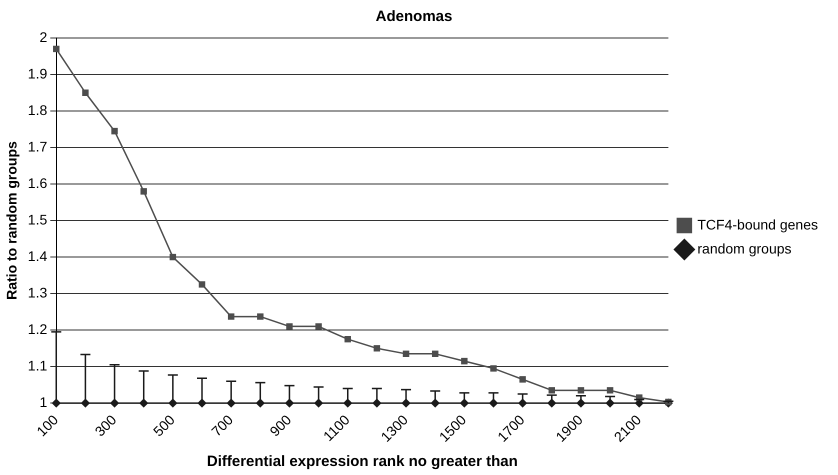 Image resolution: width=838 pixels, height=475 pixels. Describe the element at coordinates (222, 425) in the screenshot. I see `x-tick-label: 700` at that location.